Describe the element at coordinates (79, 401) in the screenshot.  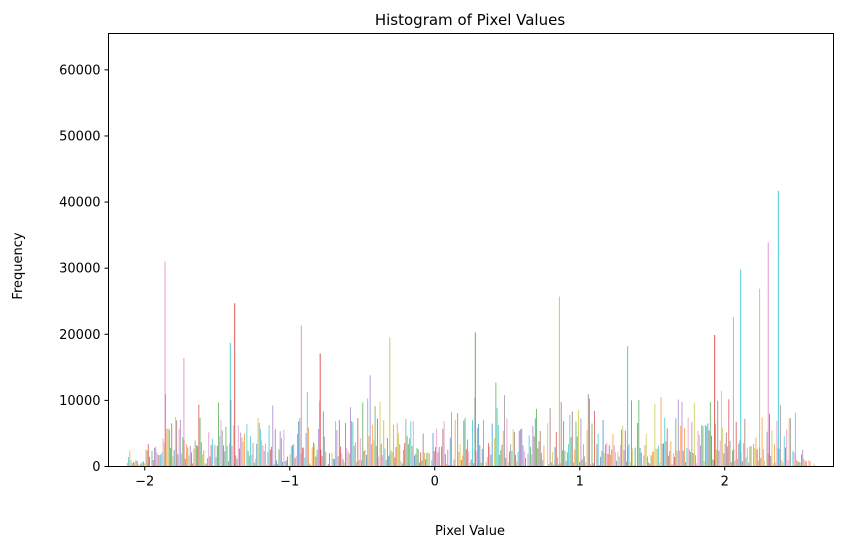
I see `y-tick-label: 10000` at that location.